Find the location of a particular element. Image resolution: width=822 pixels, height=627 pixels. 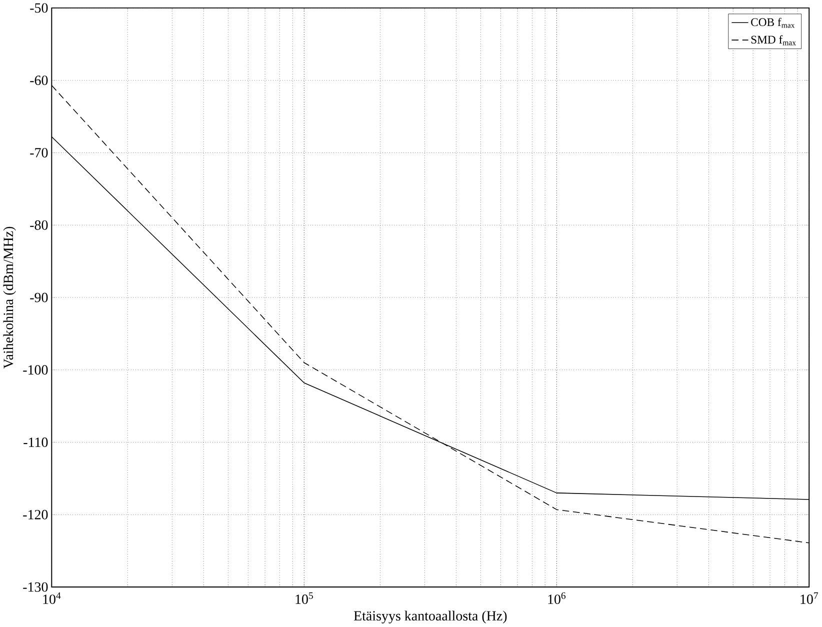

y-tick-label: -70 is located at coordinates (39, 153).